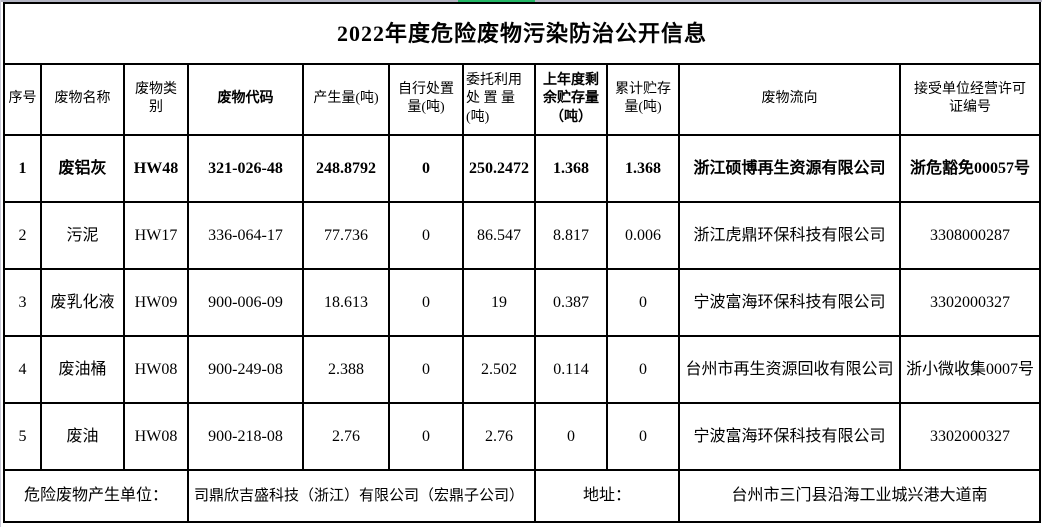  I want to click on cell-prev-storage: 1.368, so click(571, 169).